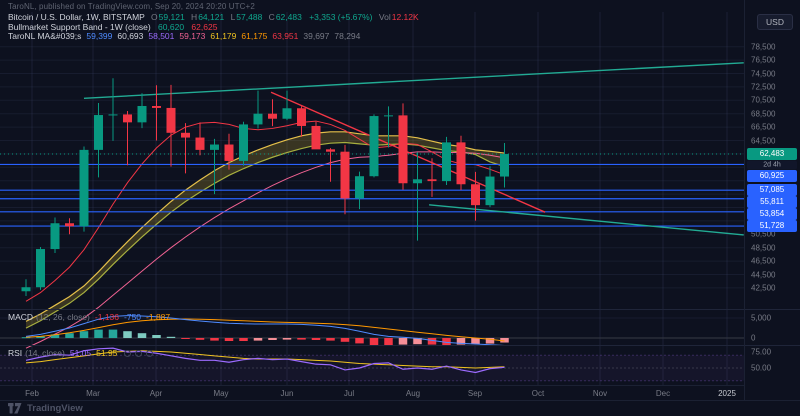 This screenshot has height=416, width=800. I want to click on band-value-1: 60,620, so click(171, 26).